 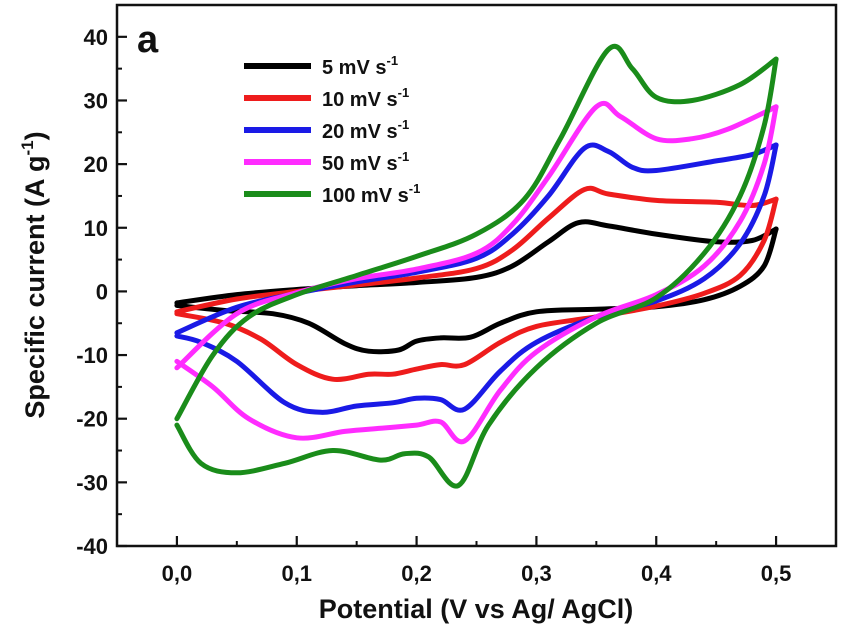 I want to click on y-axis-ticks: -40 -30 -20 -10 0 10 20 30 40, so click(x=101, y=292).